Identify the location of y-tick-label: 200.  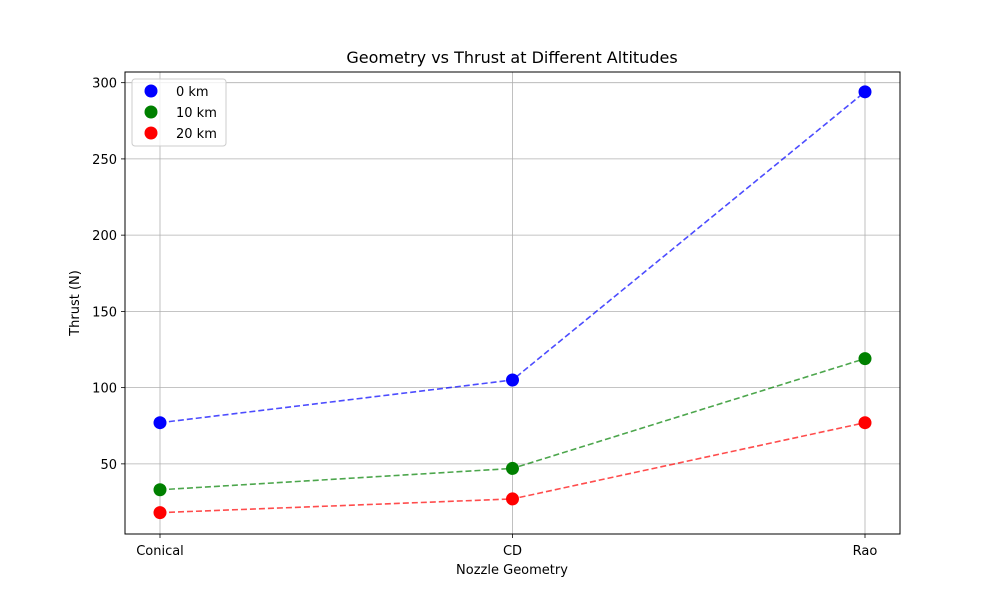
(104, 236).